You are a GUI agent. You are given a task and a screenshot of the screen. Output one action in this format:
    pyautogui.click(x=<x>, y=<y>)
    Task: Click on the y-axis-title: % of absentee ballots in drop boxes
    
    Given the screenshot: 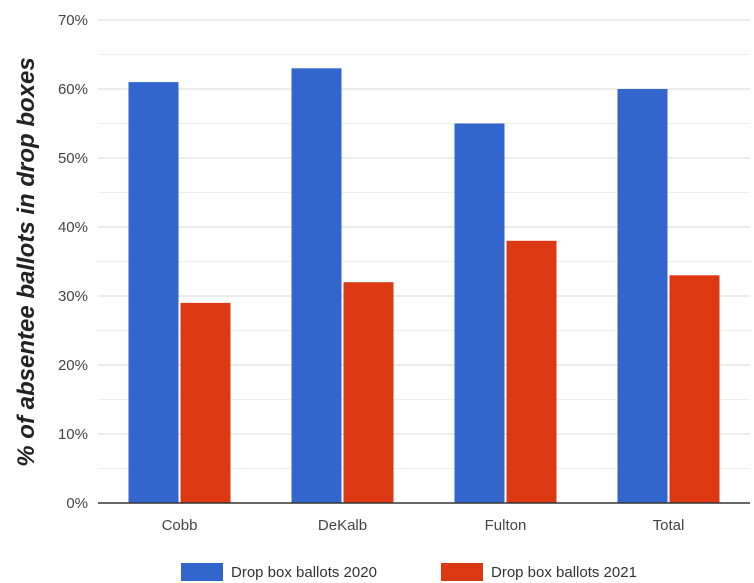 What is the action you would take?
    pyautogui.click(x=26, y=261)
    